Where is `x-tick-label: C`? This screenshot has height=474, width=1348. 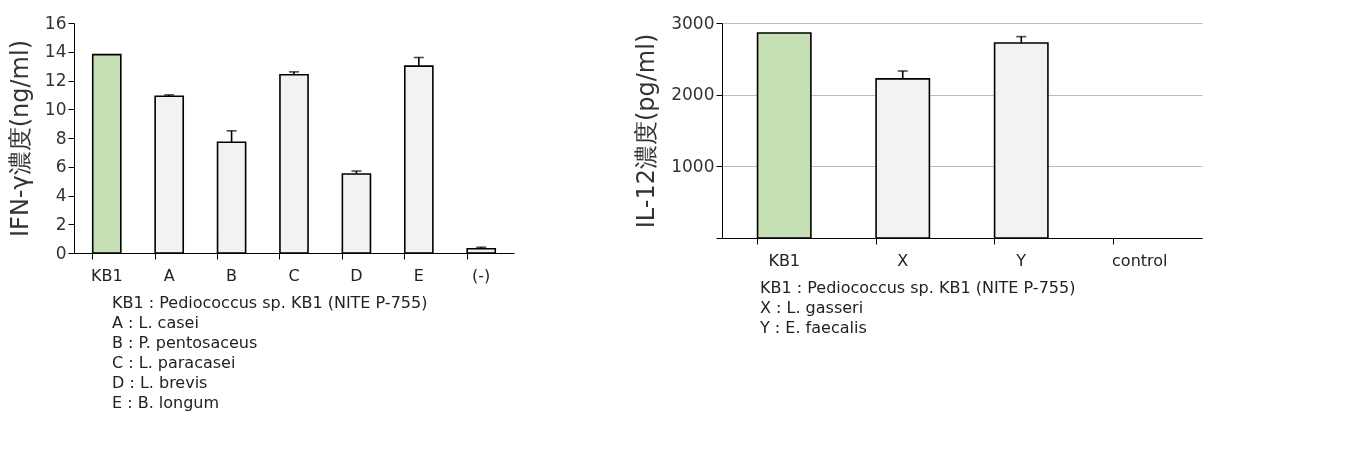 x-tick-label: C is located at coordinates (294, 275).